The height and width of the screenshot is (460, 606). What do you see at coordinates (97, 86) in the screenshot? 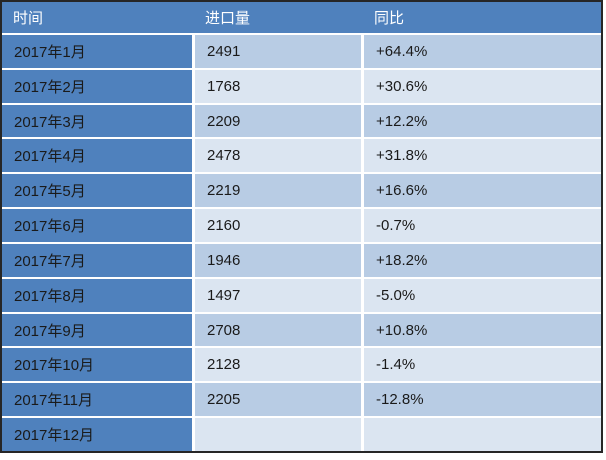
I see `time-cell: 2017年2月` at bounding box center [97, 86].